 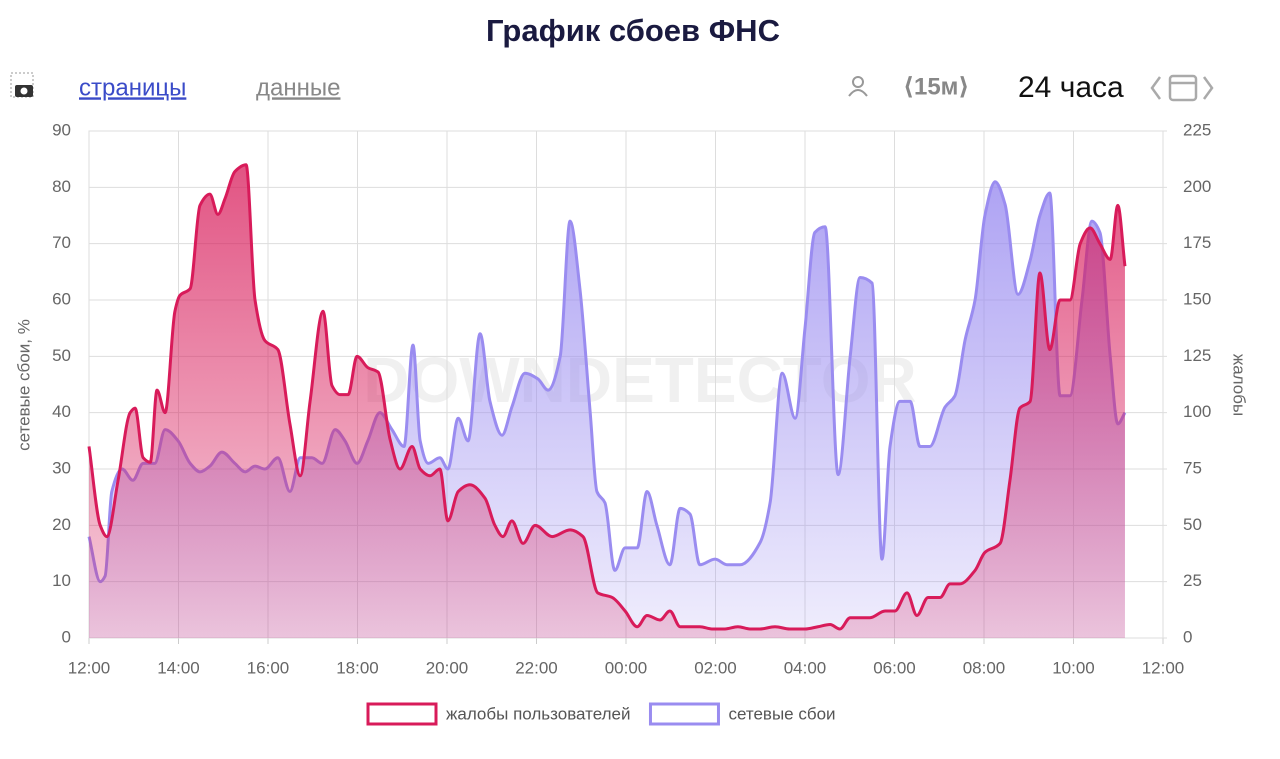 What do you see at coordinates (936, 86) in the screenshot?
I see `interval: ⟨15м⟩` at bounding box center [936, 86].